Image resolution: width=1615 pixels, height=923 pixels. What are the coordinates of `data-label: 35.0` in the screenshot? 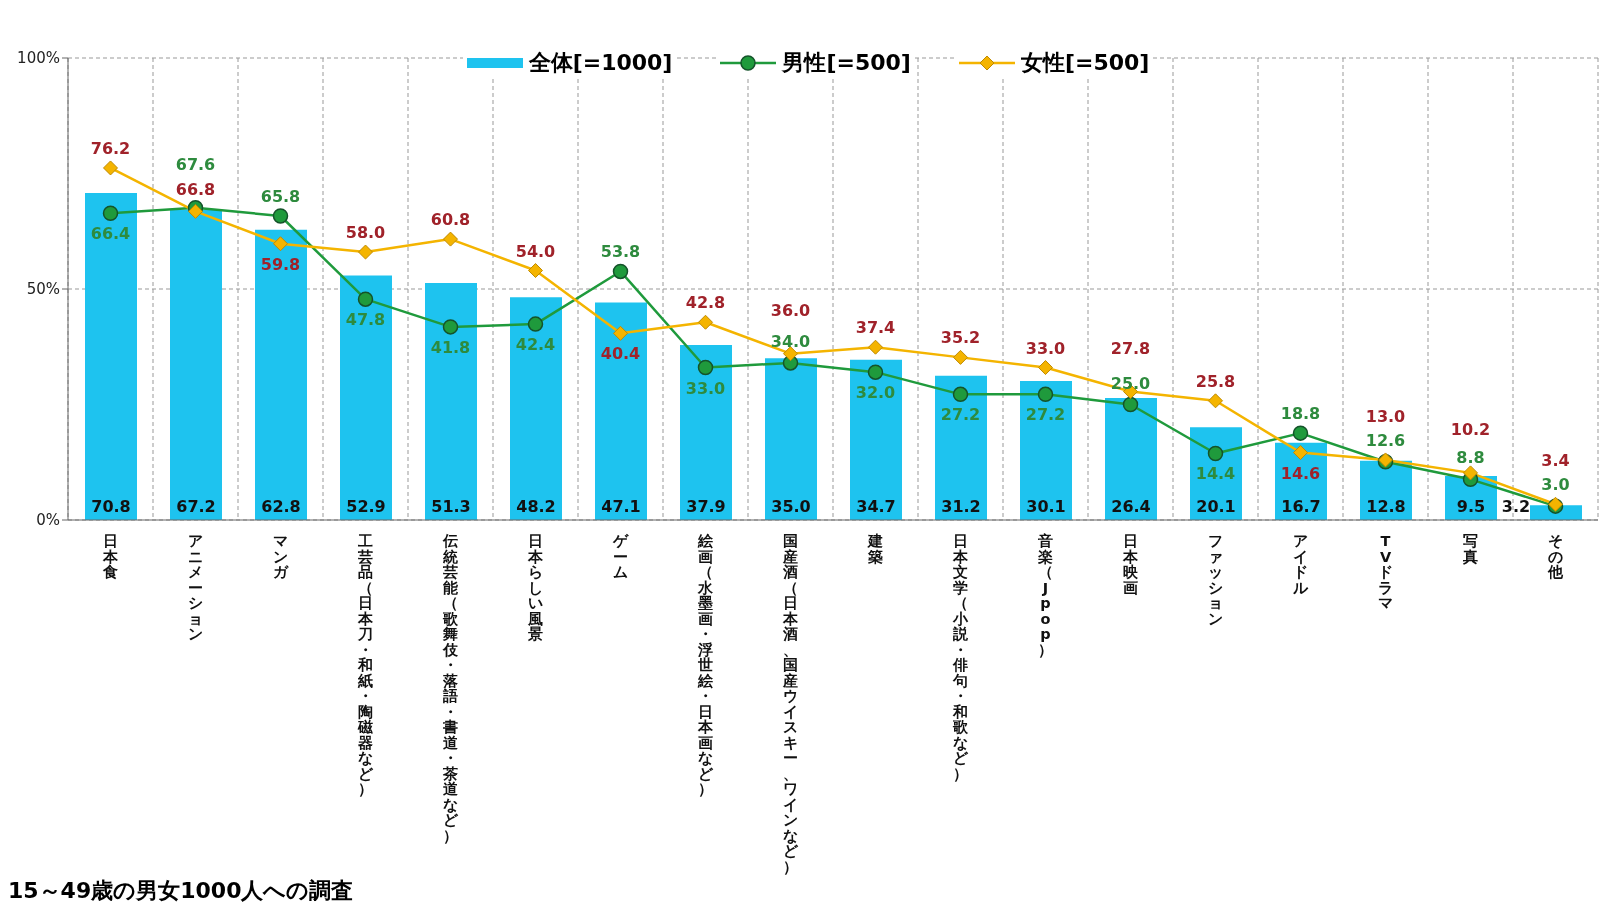 It's located at (791, 506).